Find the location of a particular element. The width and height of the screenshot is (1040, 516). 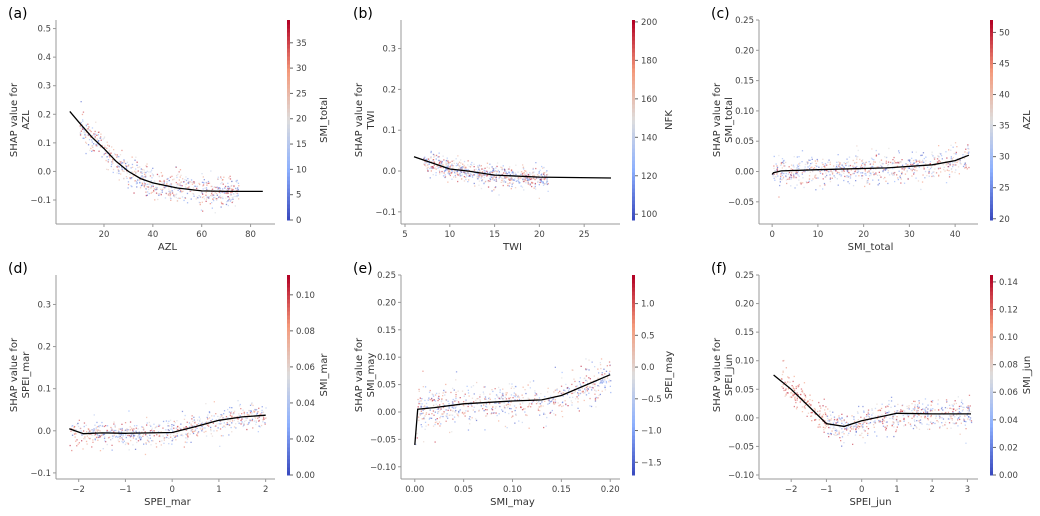

x-tick-label: 0.05 is located at coordinates (463, 490).